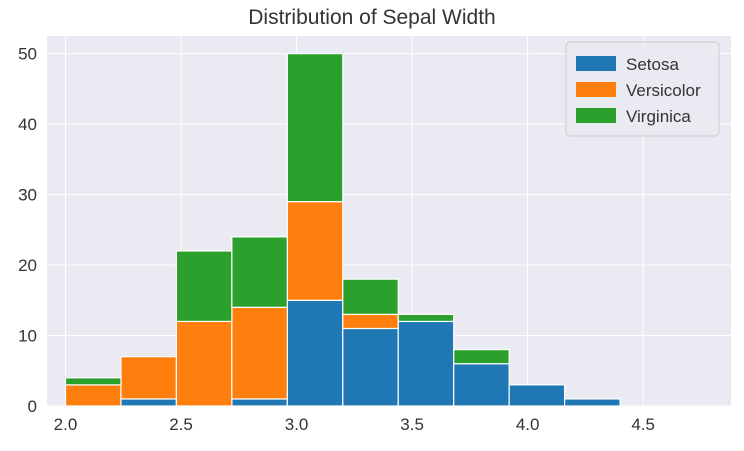 Image resolution: width=744 pixels, height=451 pixels. Describe the element at coordinates (537, 395) in the screenshot. I see `bar-setosa-bin-8: Setosa: 3` at that location.